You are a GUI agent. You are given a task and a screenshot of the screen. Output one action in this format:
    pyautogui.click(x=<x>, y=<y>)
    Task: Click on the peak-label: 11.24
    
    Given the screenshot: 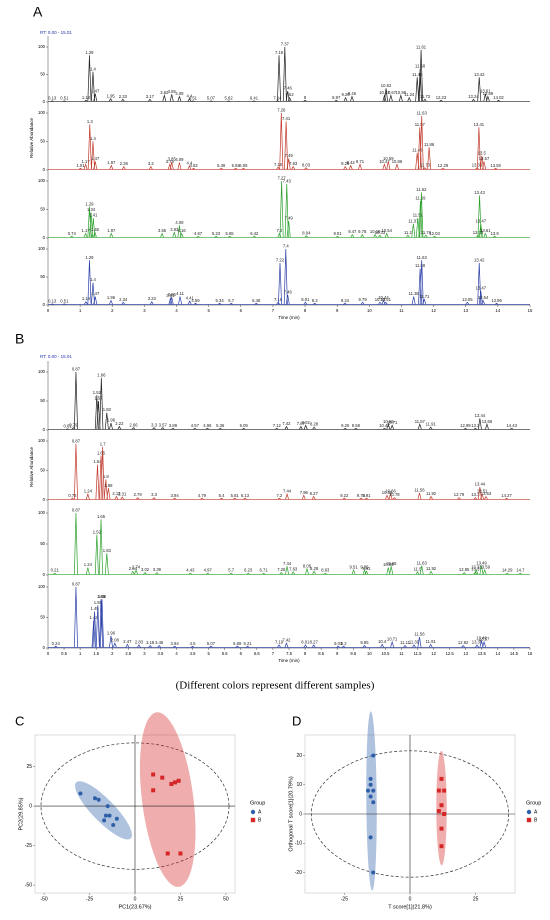 What is the action you would take?
    pyautogui.click(x=409, y=94)
    